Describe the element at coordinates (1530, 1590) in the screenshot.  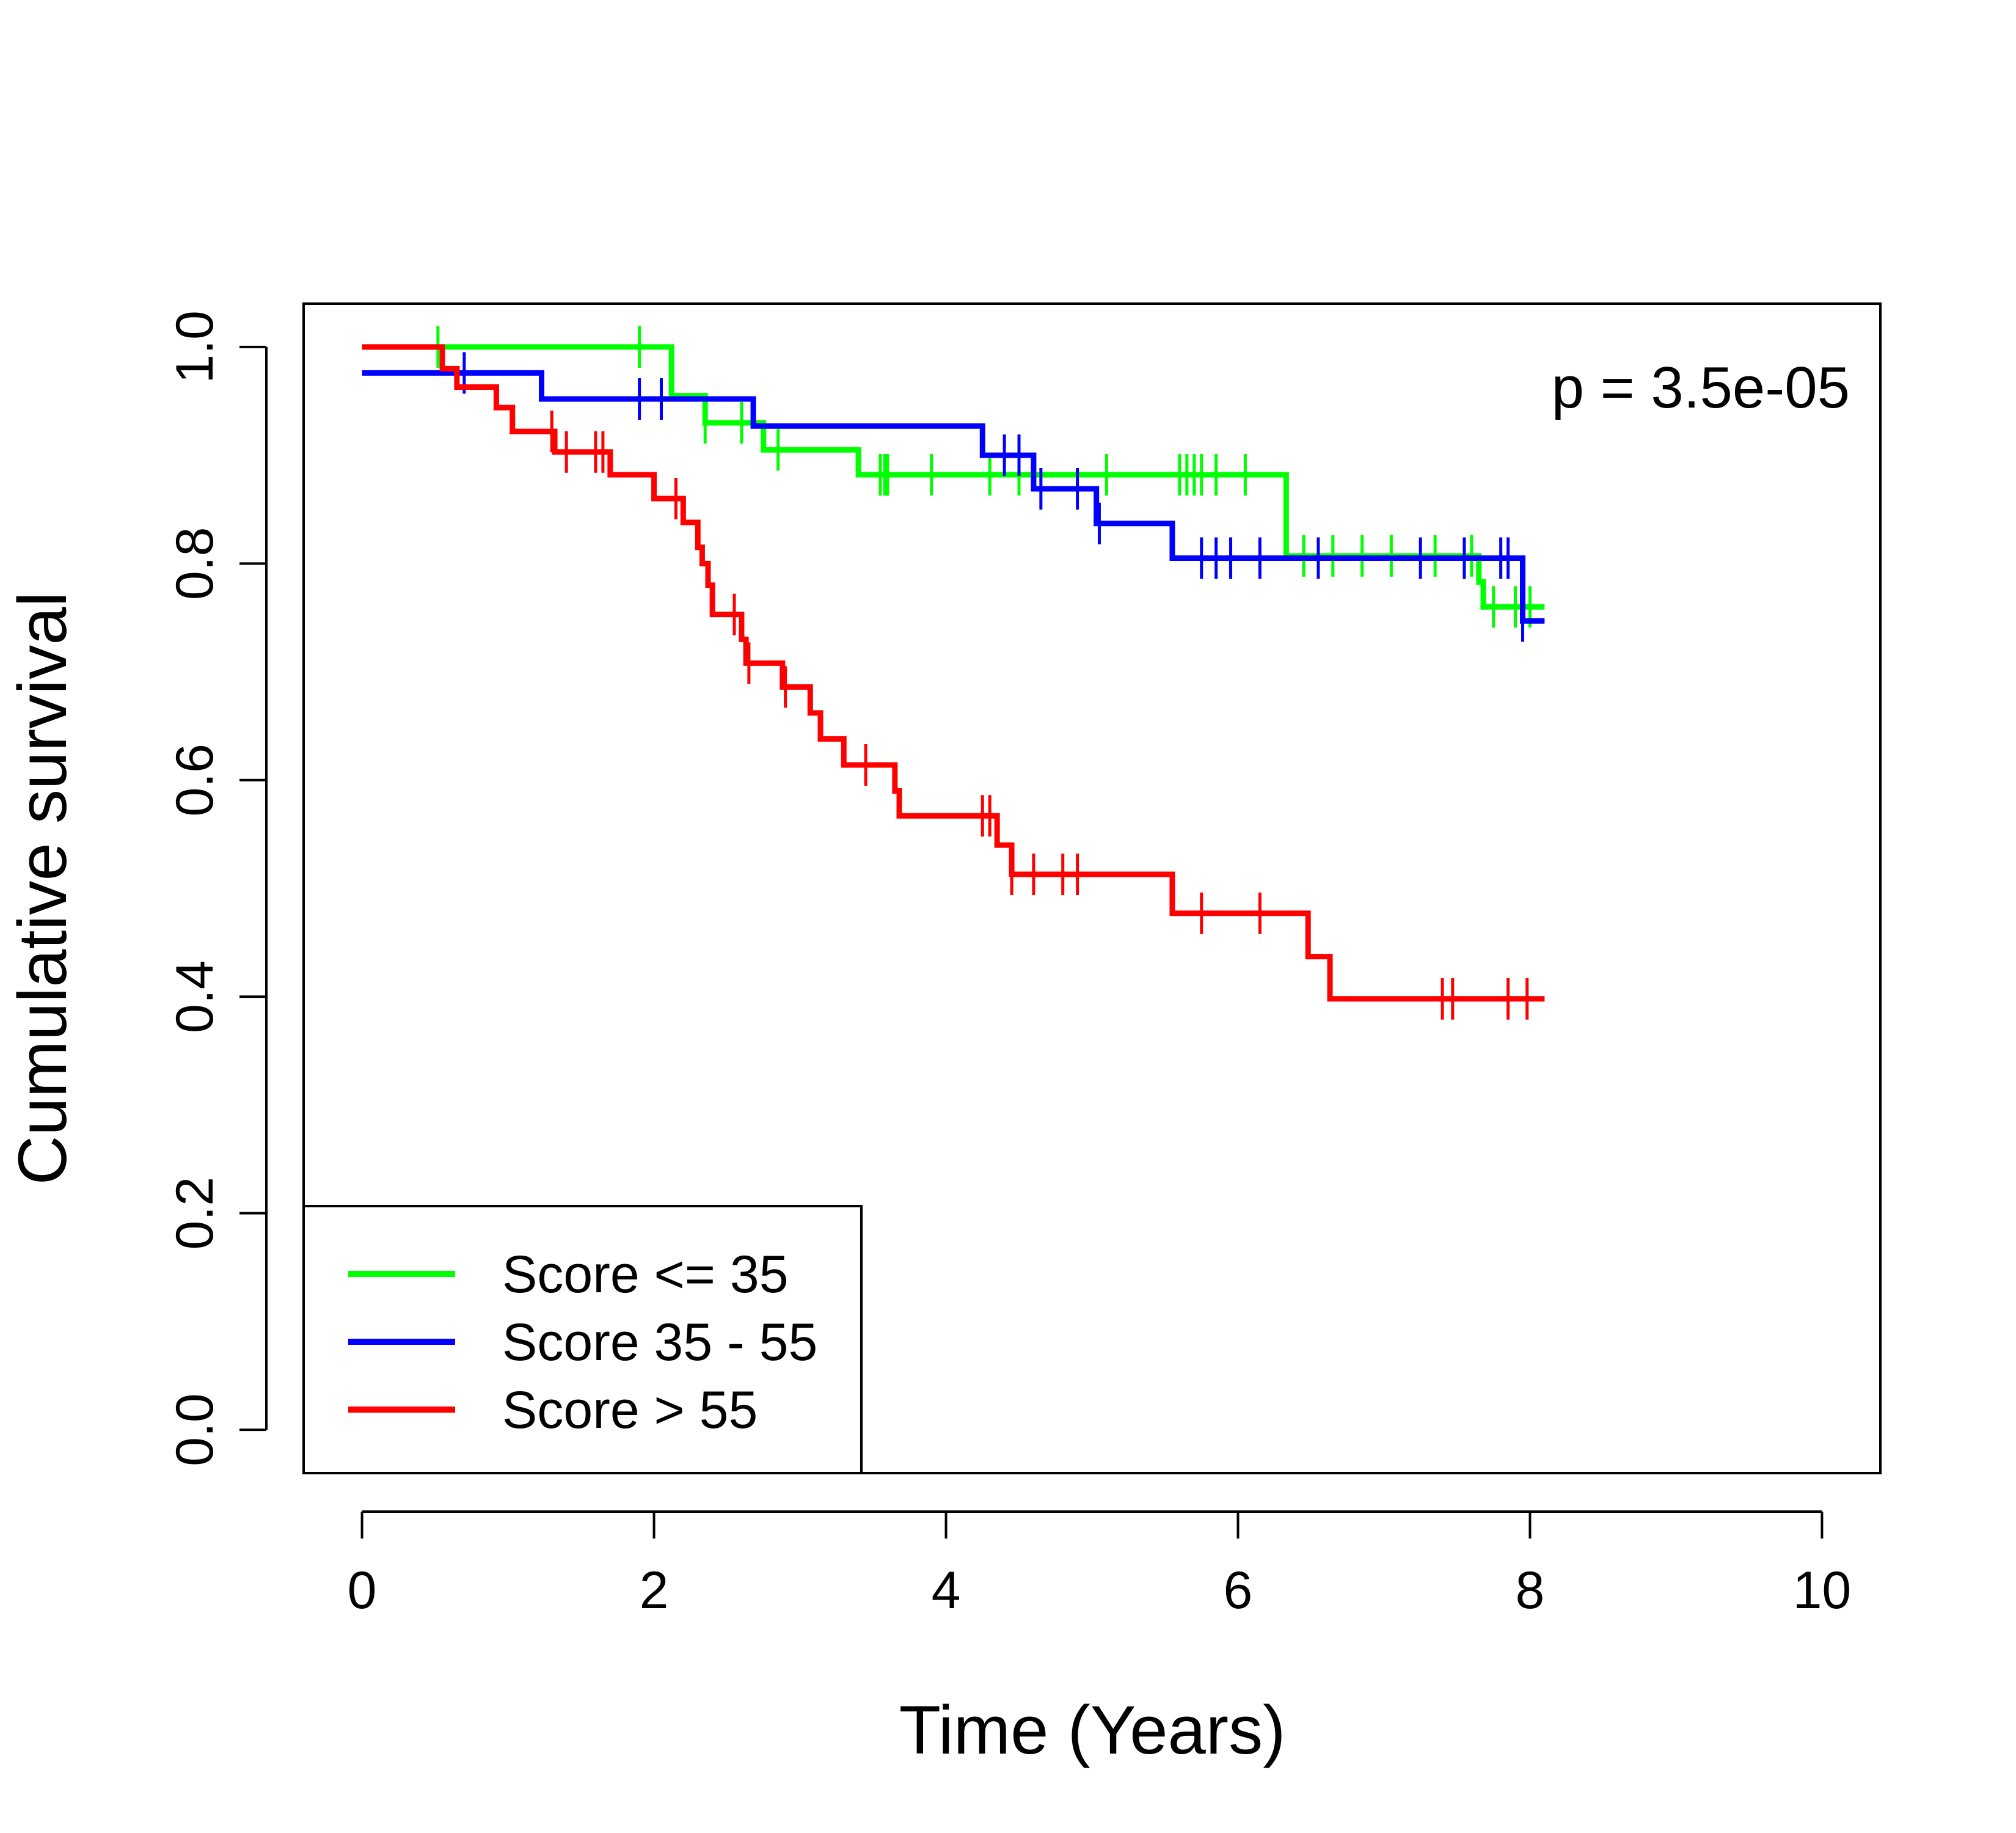
I see `x-tick-label: 8` at that location.